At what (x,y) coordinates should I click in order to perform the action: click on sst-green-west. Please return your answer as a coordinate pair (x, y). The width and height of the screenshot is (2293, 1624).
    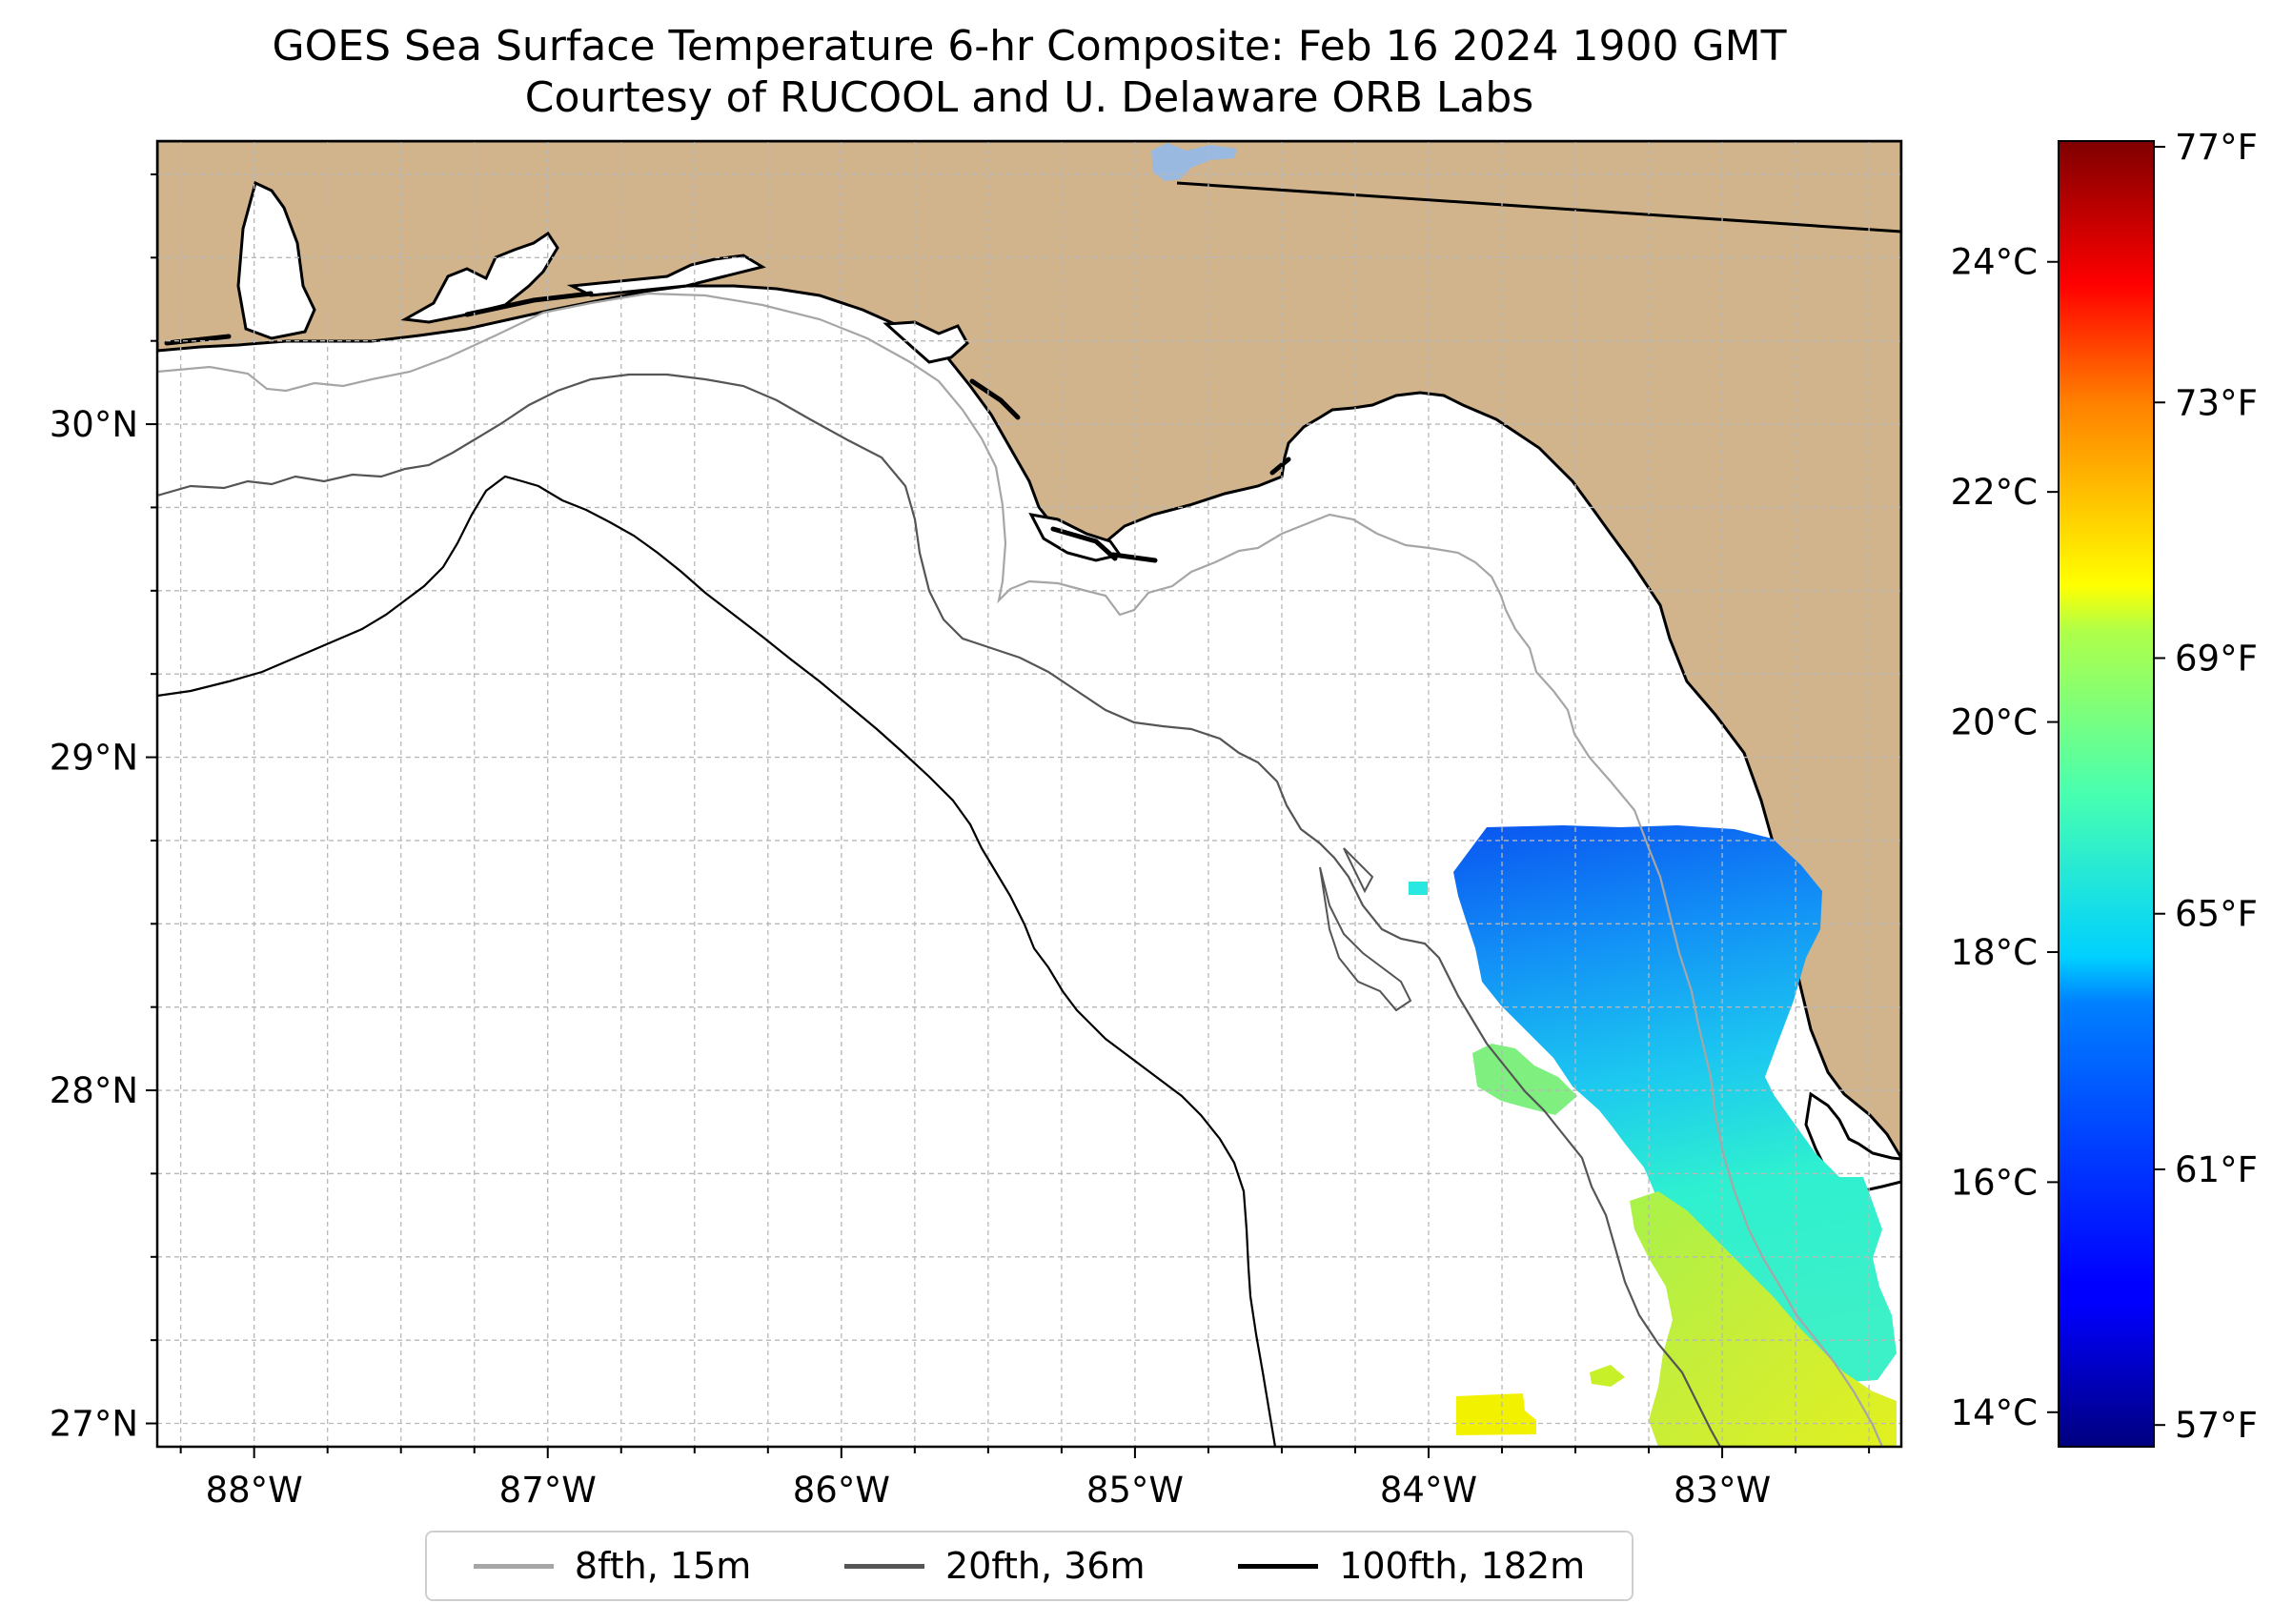
    Looking at the image, I should click on (1525, 1079).